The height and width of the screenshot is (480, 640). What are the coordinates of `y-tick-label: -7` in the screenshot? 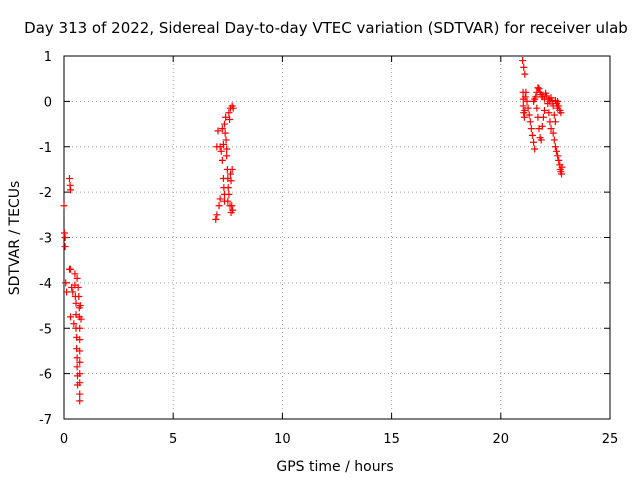 It's located at (45, 420).